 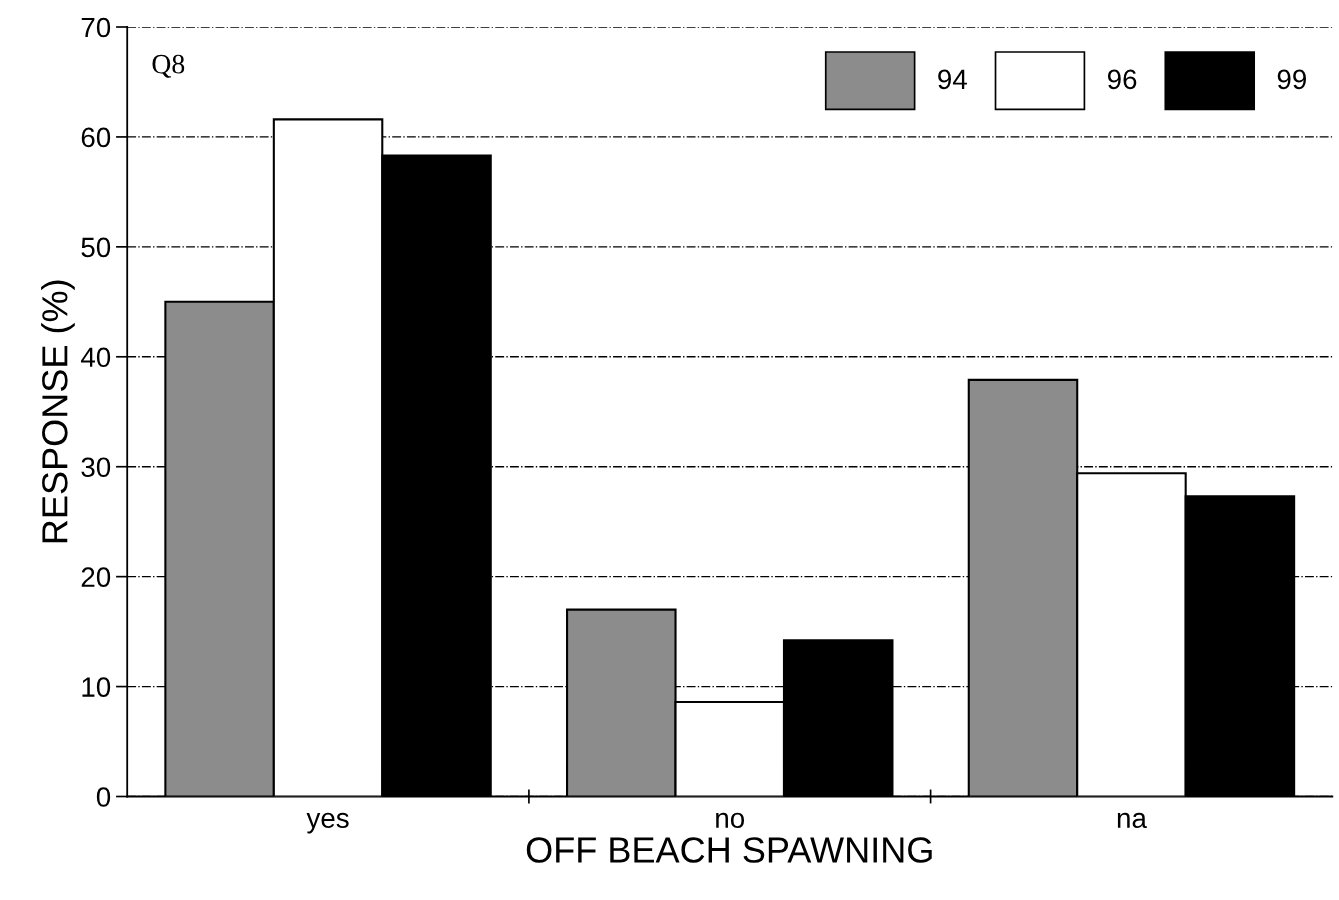 I want to click on legend-label: 99, so click(x=1291, y=79).